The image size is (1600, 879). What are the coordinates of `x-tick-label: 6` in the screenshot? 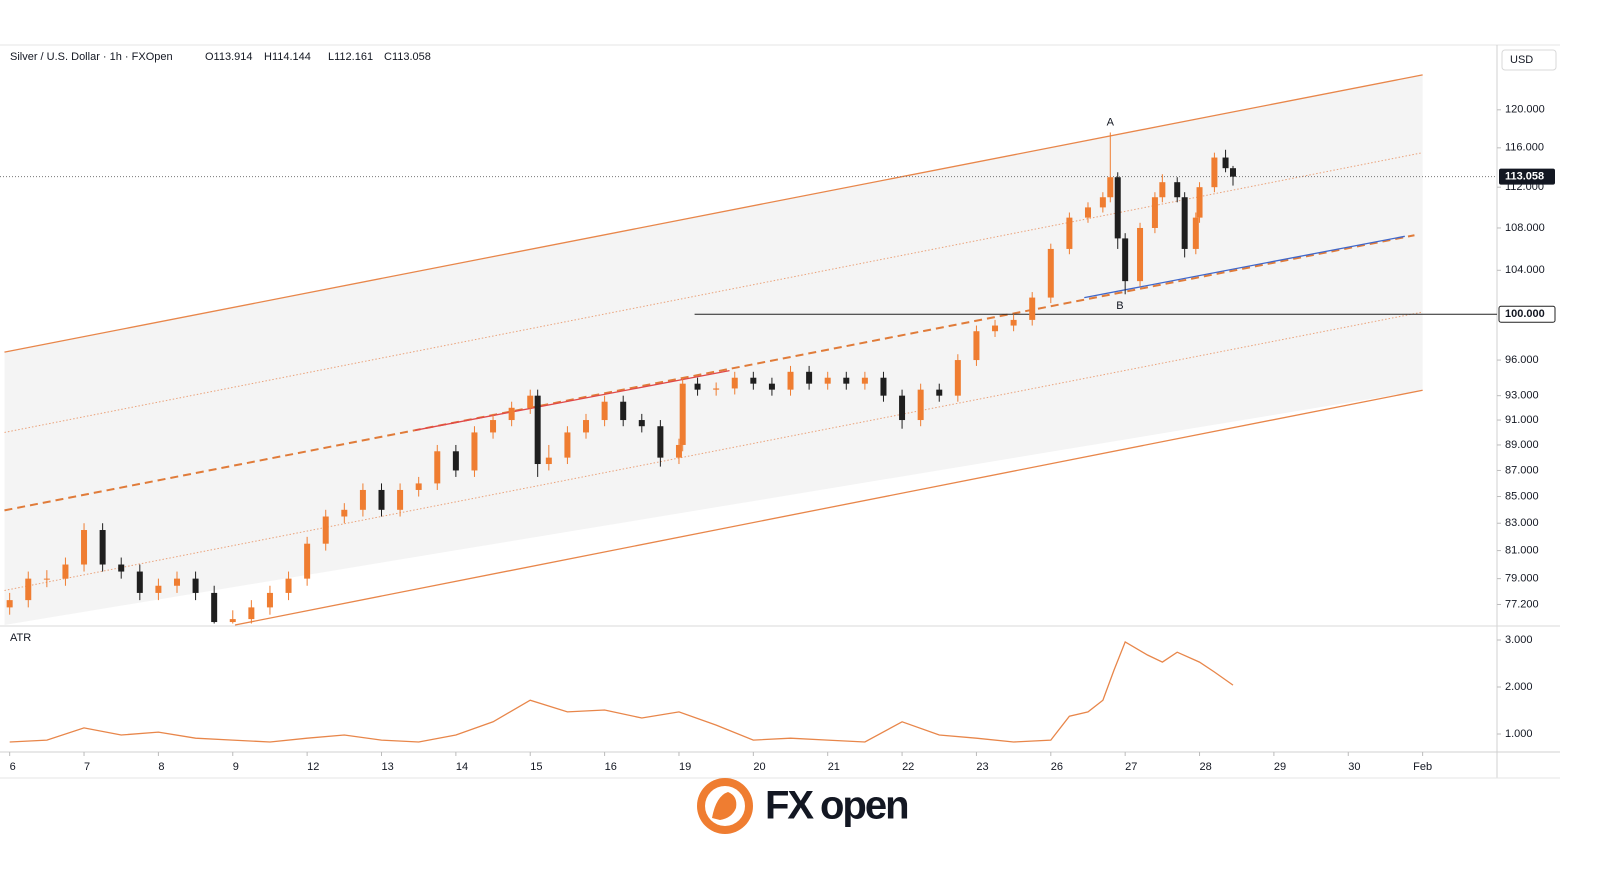 It's located at (13, 767).